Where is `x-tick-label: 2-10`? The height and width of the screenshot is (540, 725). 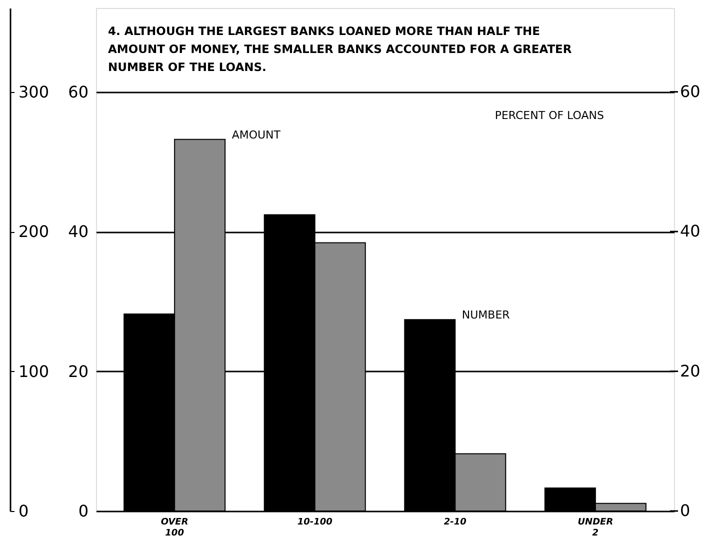
x-tick-label: 2-10 is located at coordinates (455, 523).